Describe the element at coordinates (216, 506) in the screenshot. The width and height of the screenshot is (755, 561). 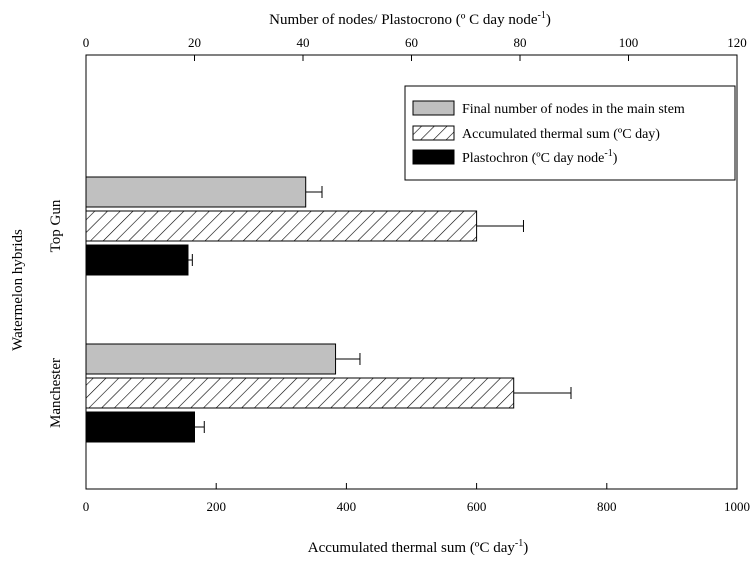
I see `bottom-tick-label: 200` at that location.